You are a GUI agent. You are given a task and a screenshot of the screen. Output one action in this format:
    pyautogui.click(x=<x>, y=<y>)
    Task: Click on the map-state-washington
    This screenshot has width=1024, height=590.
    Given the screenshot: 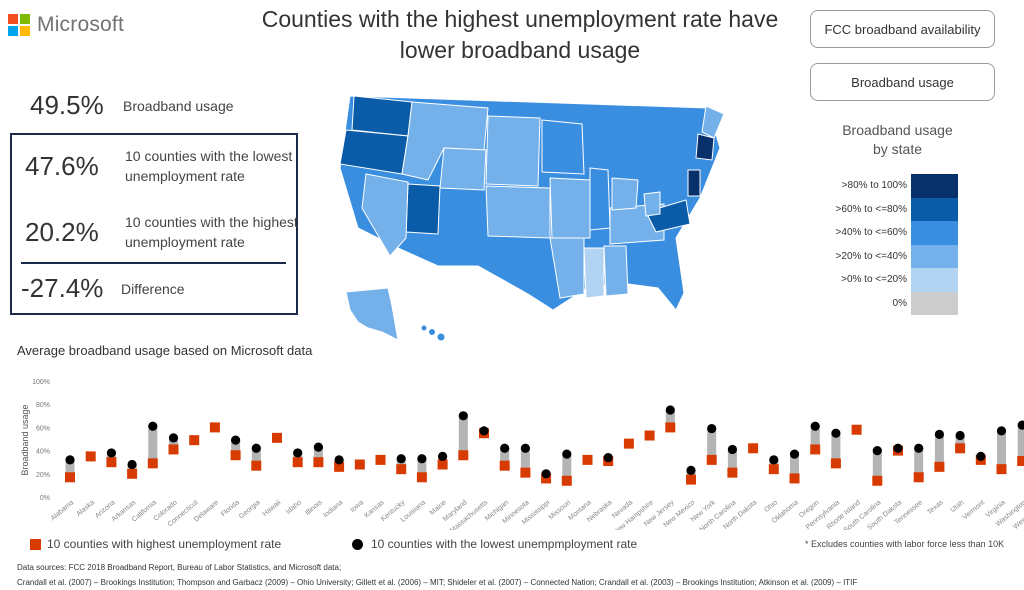 What is the action you would take?
    pyautogui.click(x=382, y=116)
    